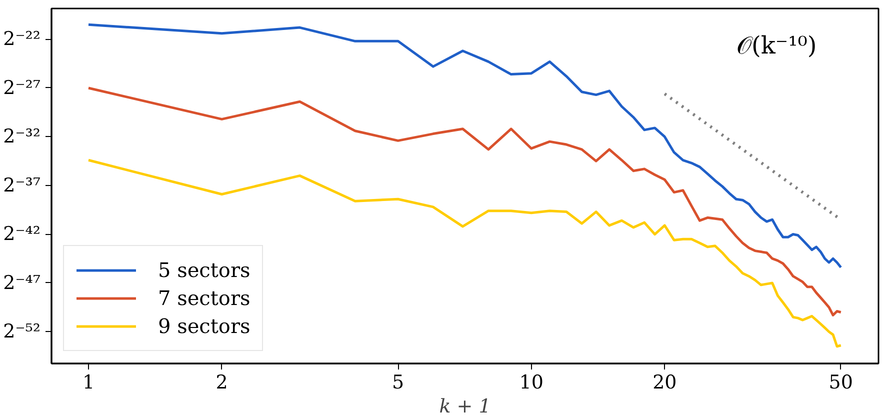 The image size is (886, 420). What do you see at coordinates (22, 331) in the screenshot?
I see `y-tick-label: 2⁻⁵²` at bounding box center [22, 331].